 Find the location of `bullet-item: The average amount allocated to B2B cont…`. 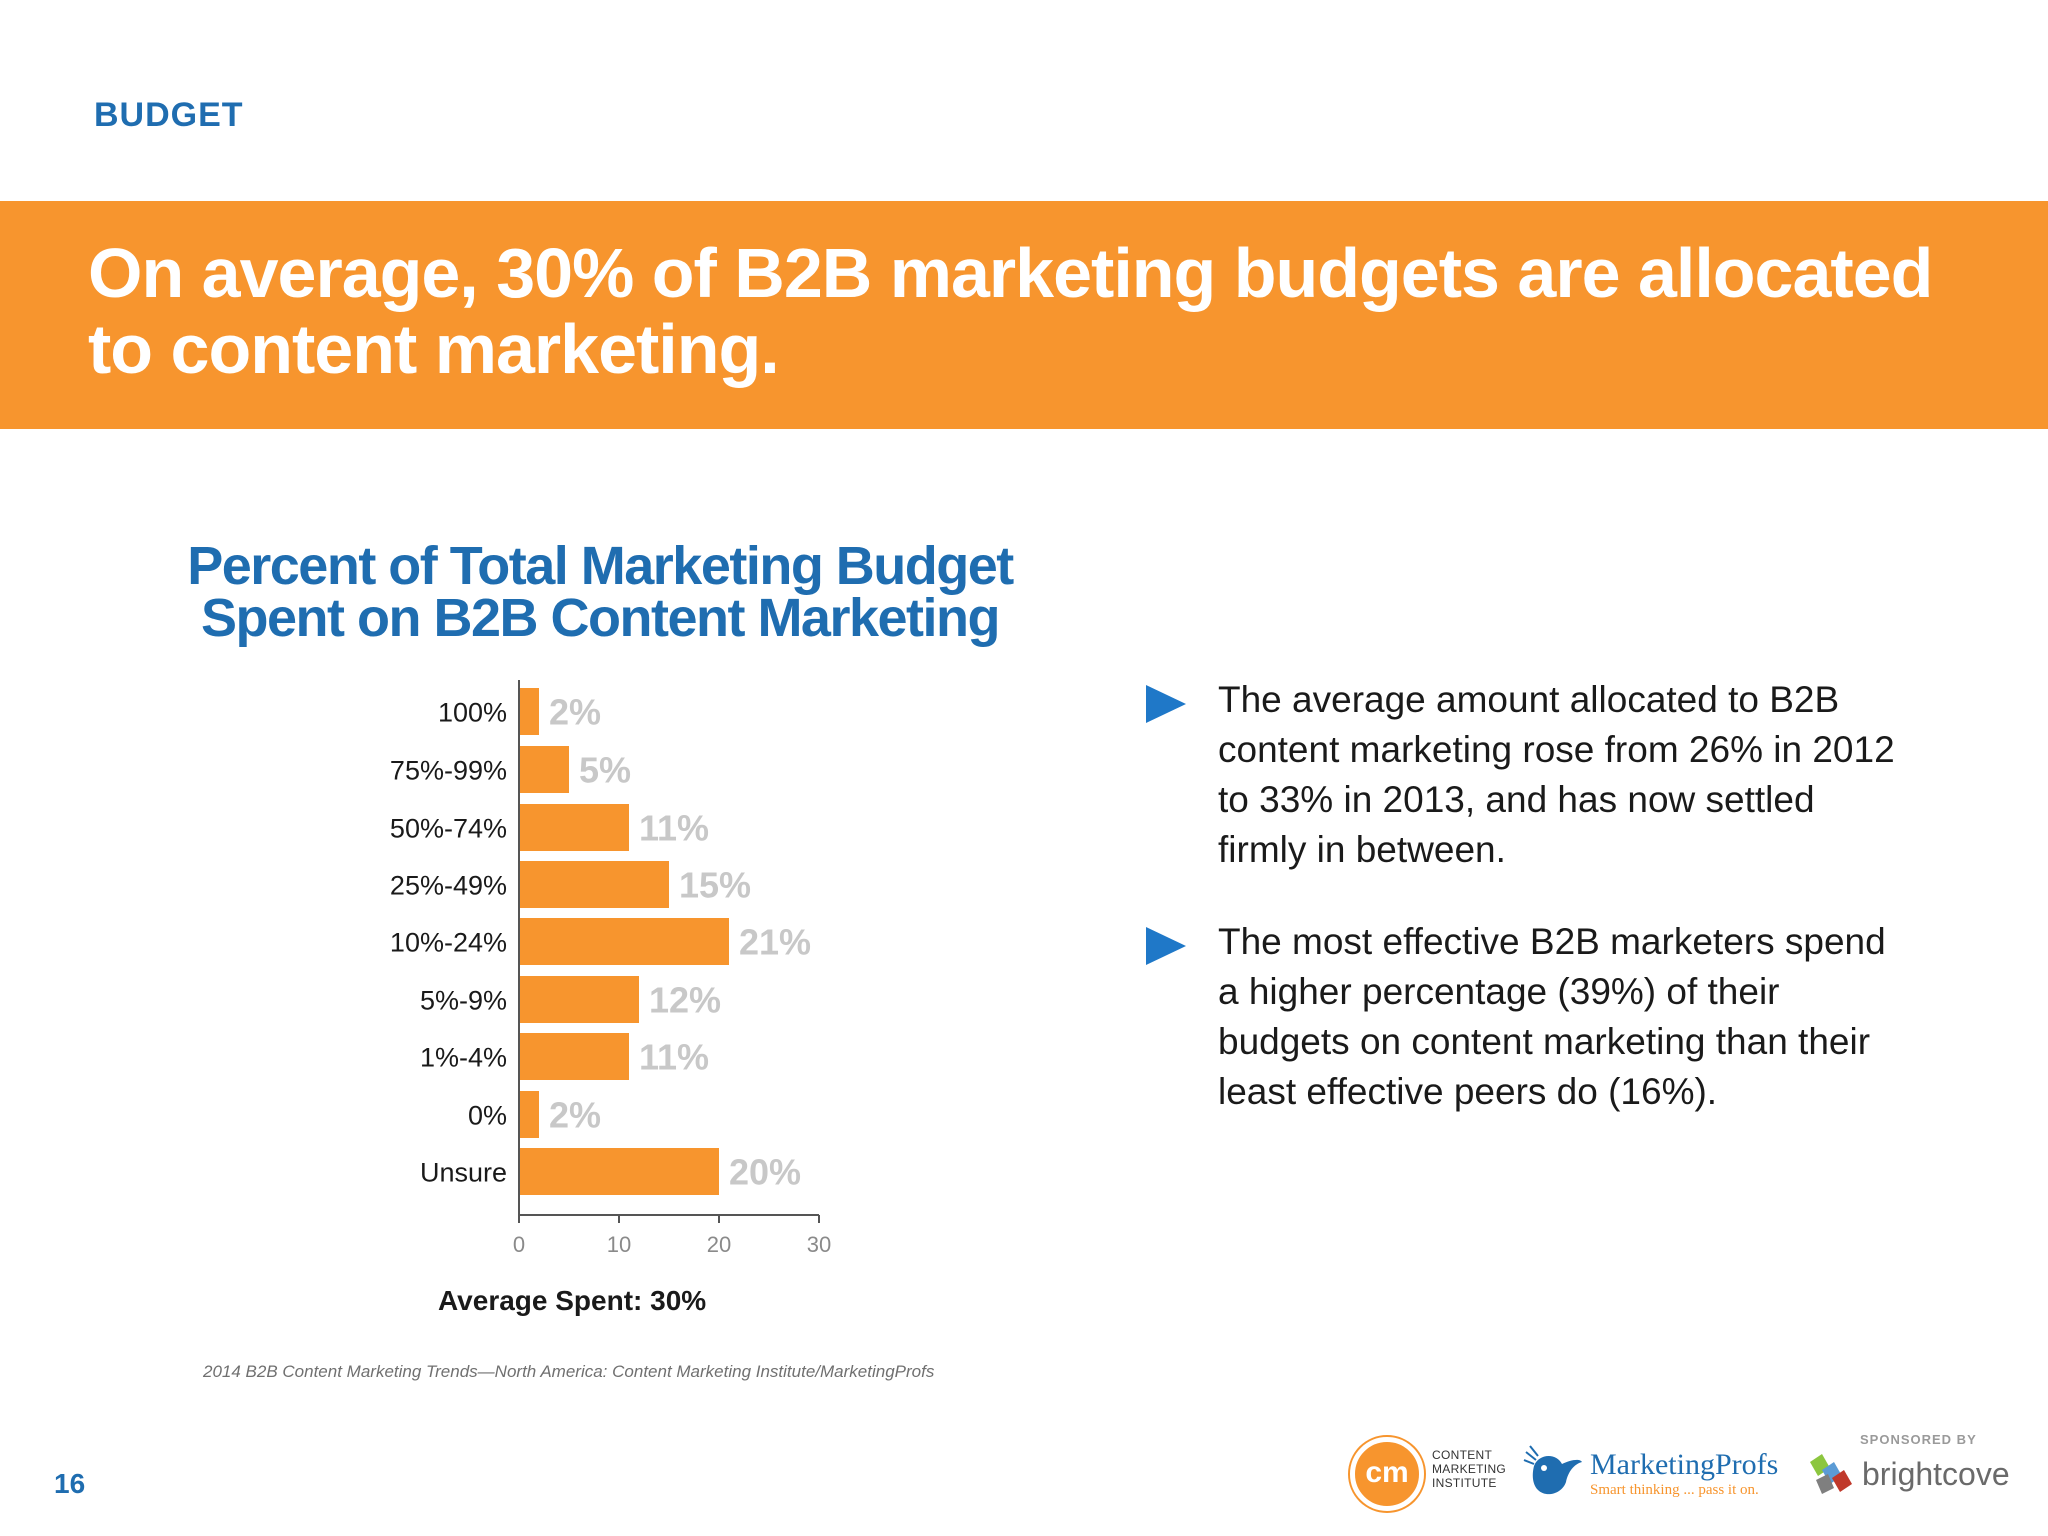

bullet-item: The average amount allocated to B2B cont… is located at coordinates (1526, 775).